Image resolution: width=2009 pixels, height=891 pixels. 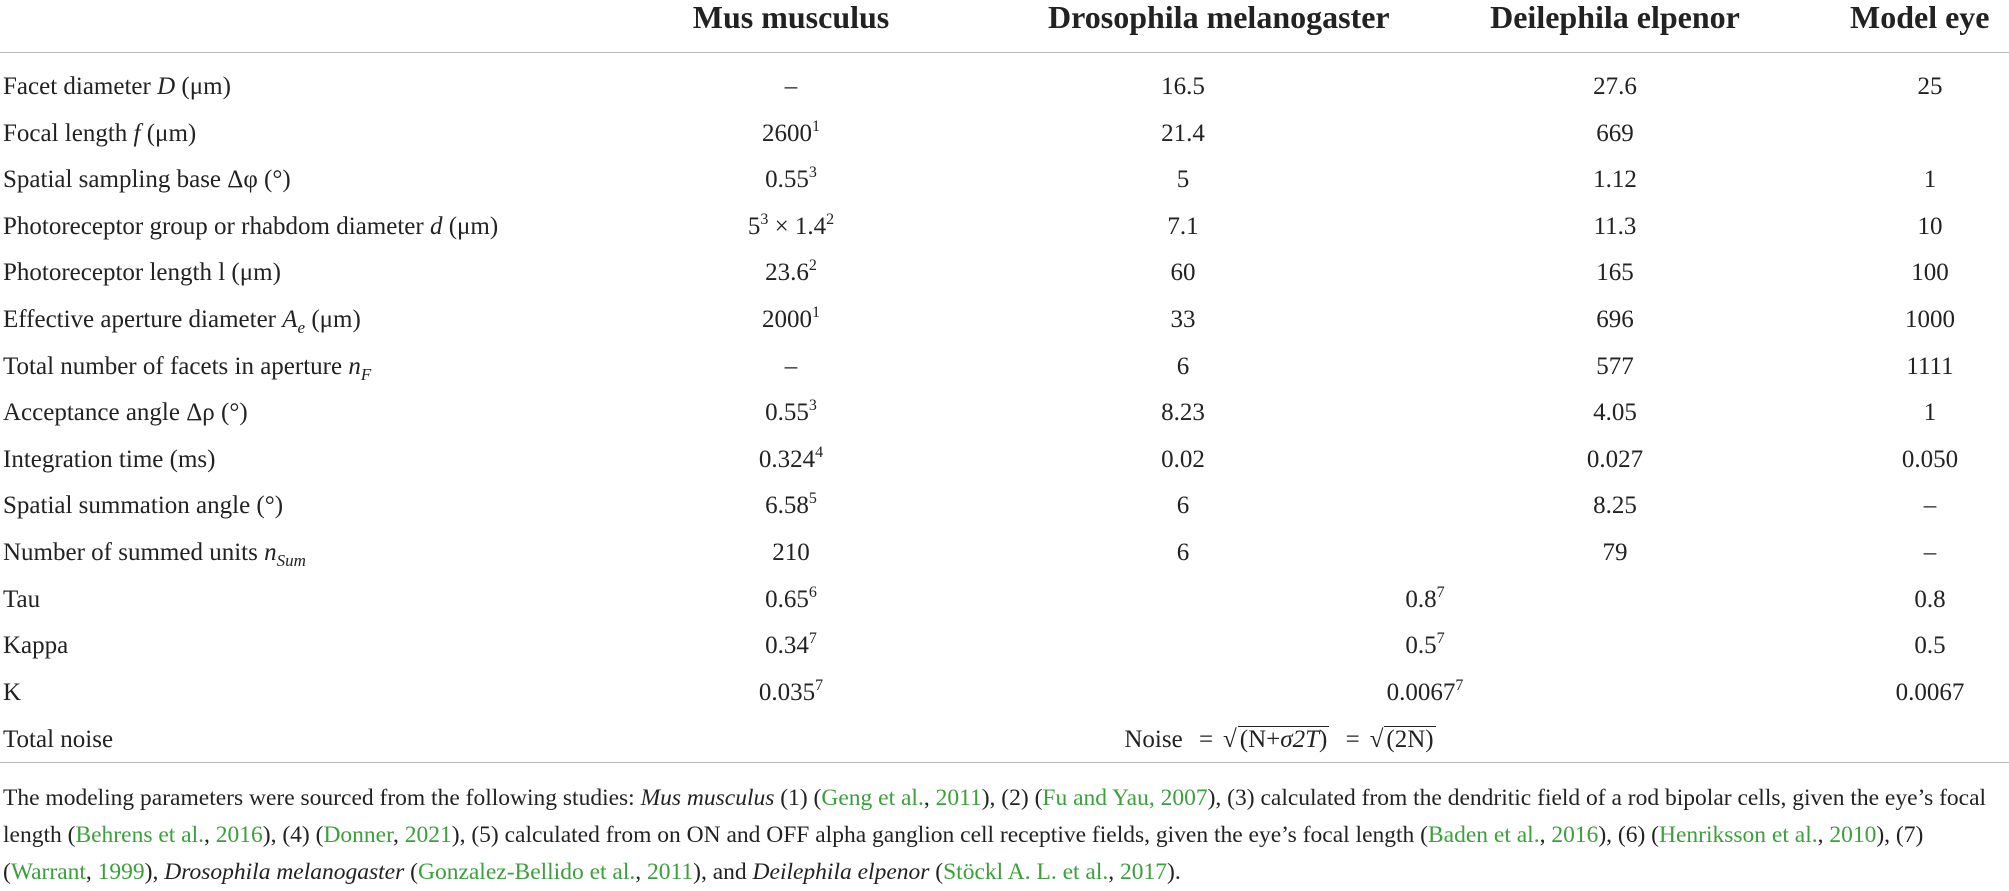 I want to click on cell-deilephila: 669, so click(x=1615, y=133).